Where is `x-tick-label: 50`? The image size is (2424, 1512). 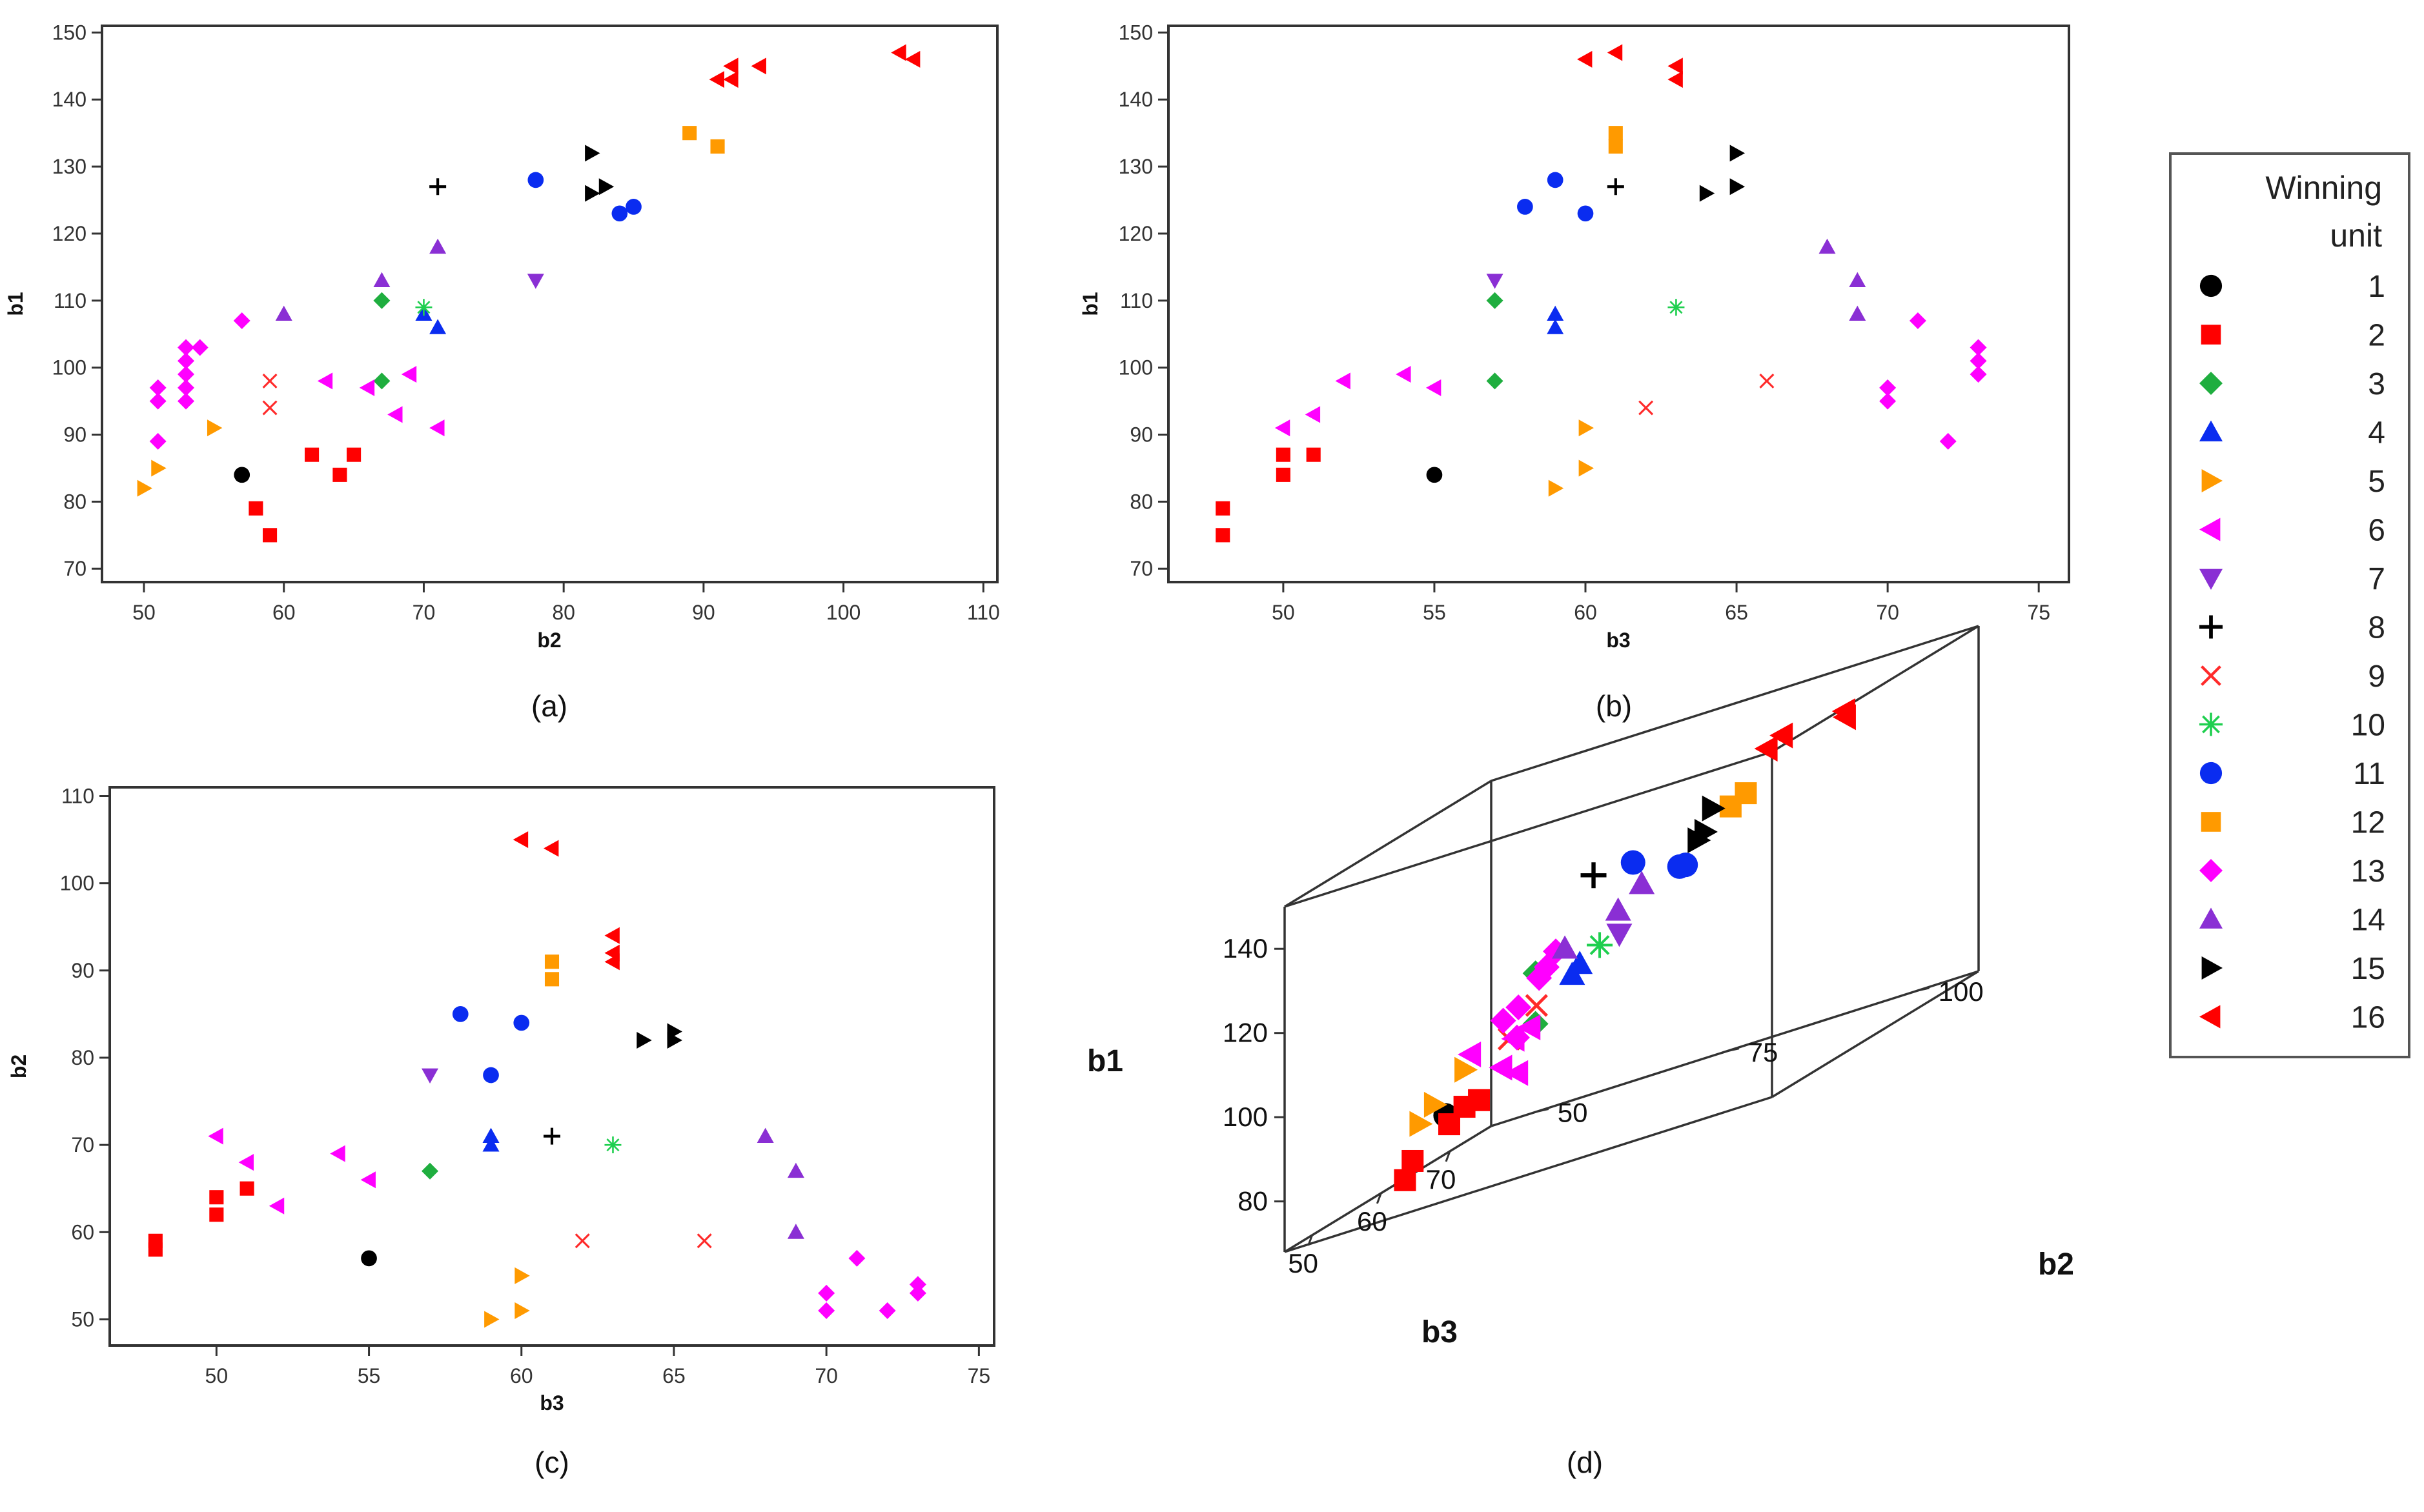
x-tick-label: 50 is located at coordinates (1284, 612).